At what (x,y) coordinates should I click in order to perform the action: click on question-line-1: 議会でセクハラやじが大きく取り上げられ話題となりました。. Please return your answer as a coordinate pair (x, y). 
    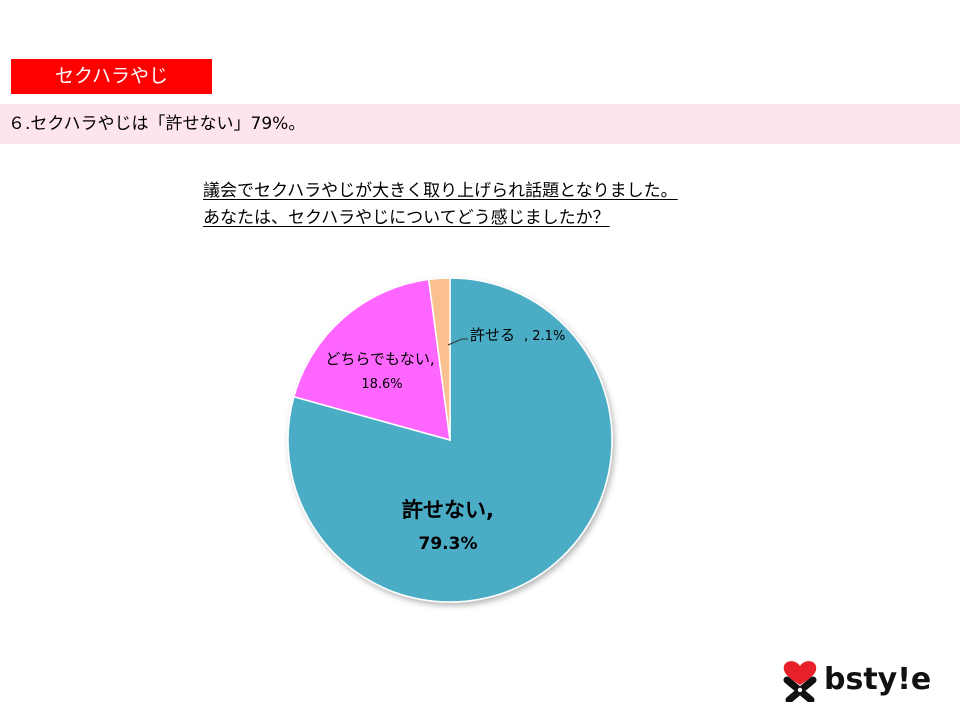
    Looking at the image, I should click on (440, 191).